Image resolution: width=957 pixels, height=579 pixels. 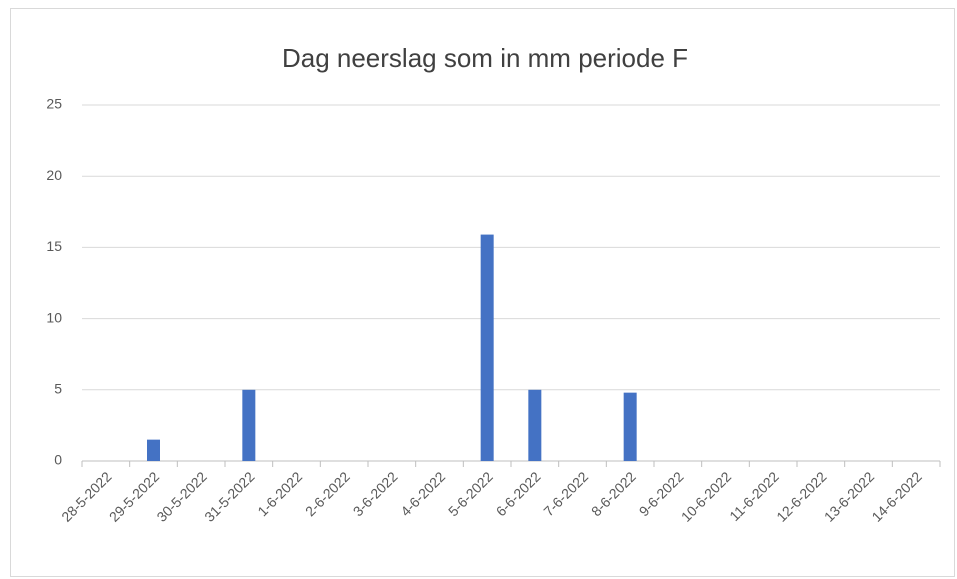 What do you see at coordinates (54, 104) in the screenshot?
I see `y-tick-label: 25` at bounding box center [54, 104].